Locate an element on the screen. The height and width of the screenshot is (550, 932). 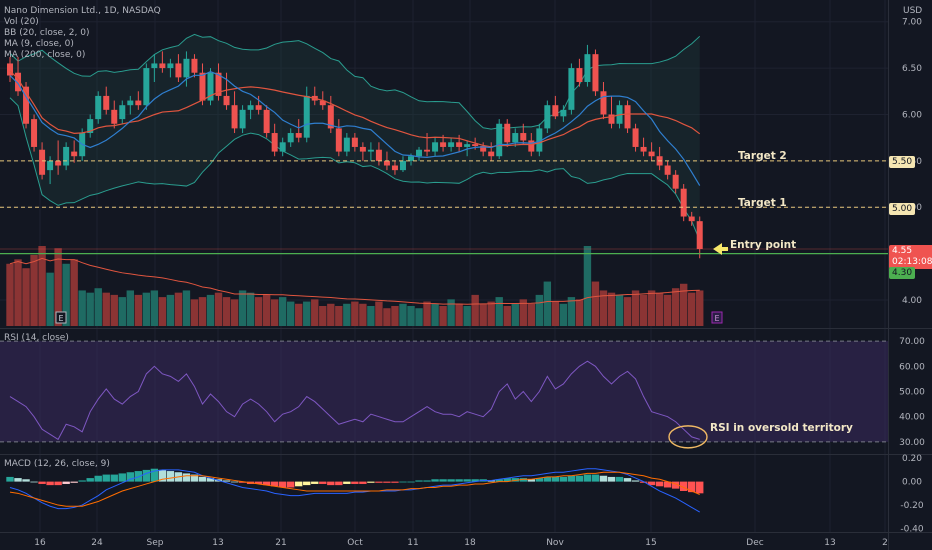
time-tick-label: 13 is located at coordinates (829, 543).